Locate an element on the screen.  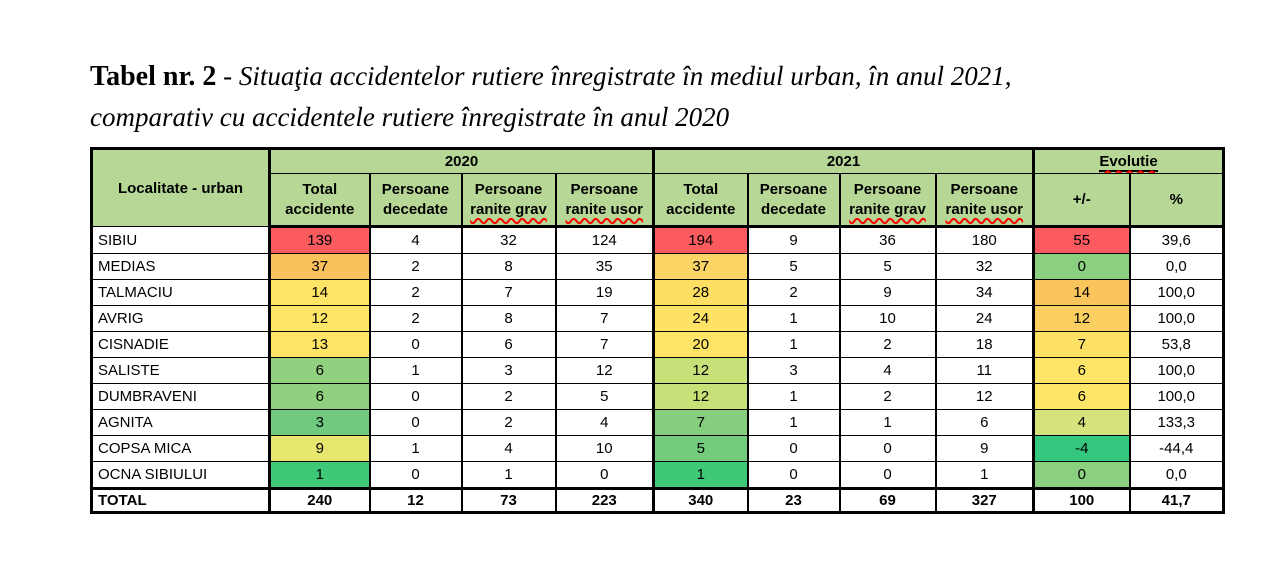
column-group-2020: 2020 is located at coordinates (461, 161).